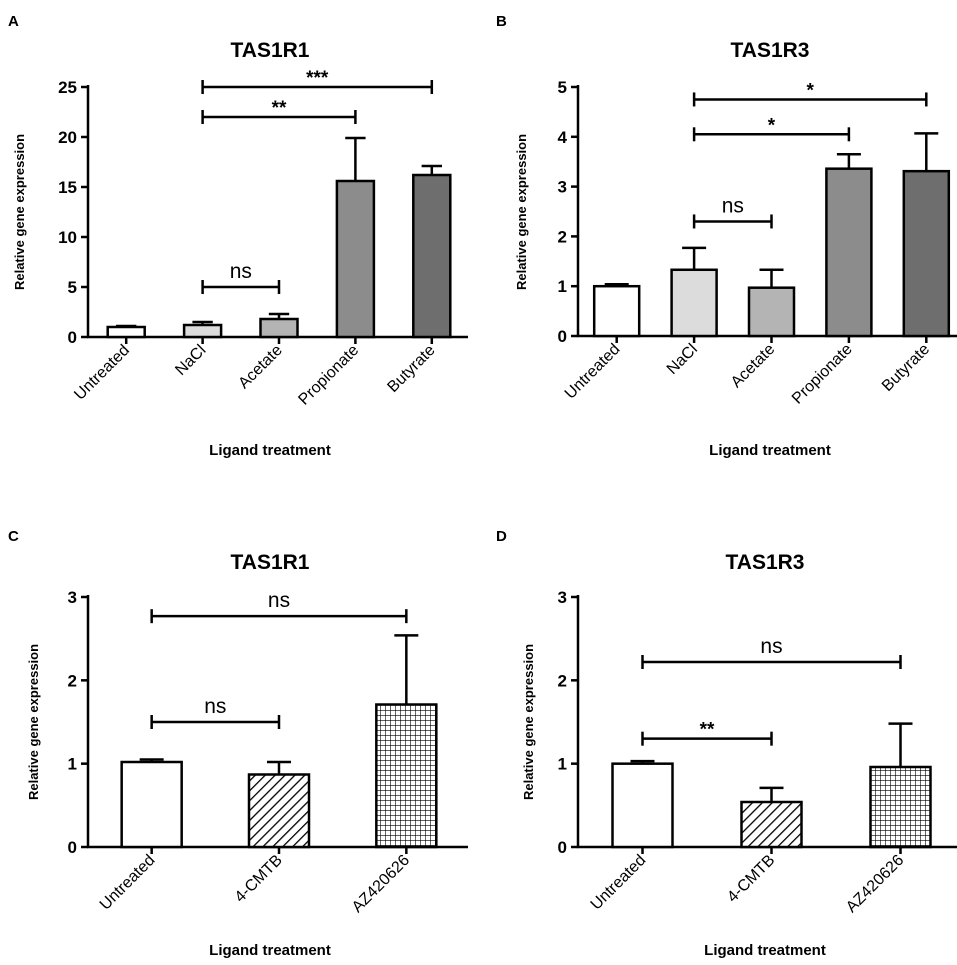 Image resolution: width=957 pixels, height=965 pixels. I want to click on y-tick-label: 10, so click(67, 237).